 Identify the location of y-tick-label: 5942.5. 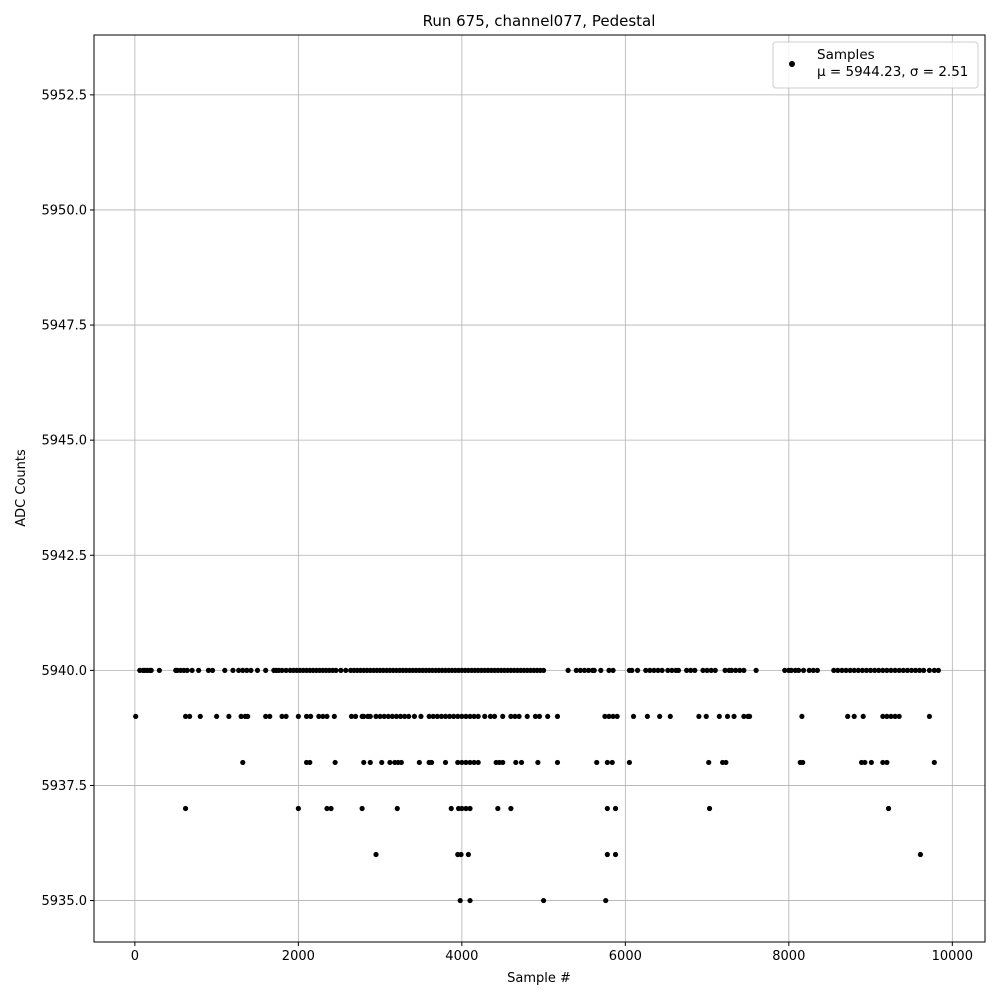
(65, 556).